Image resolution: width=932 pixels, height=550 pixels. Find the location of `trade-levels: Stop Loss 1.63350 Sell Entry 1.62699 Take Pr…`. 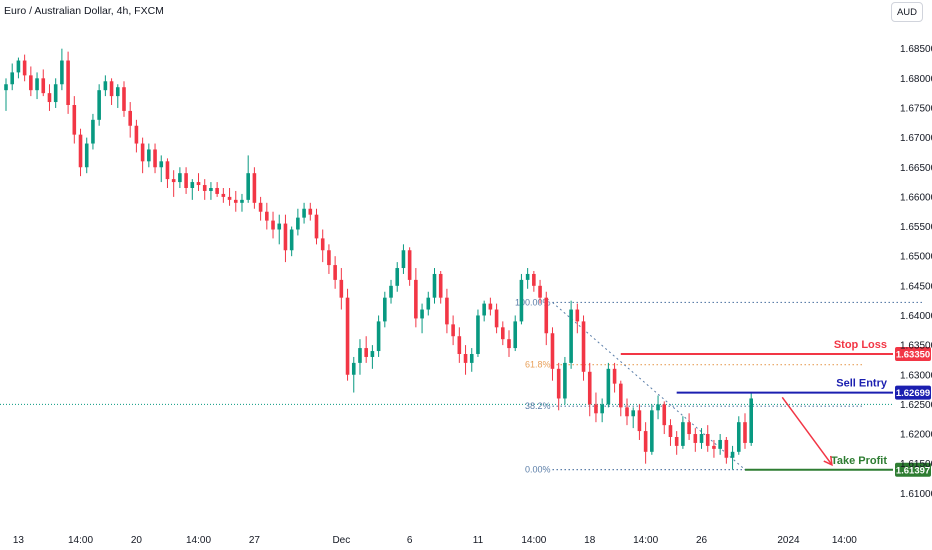

trade-levels: Stop Loss 1.63350 Sell Entry 1.62699 Take Pr… is located at coordinates (775, 408).